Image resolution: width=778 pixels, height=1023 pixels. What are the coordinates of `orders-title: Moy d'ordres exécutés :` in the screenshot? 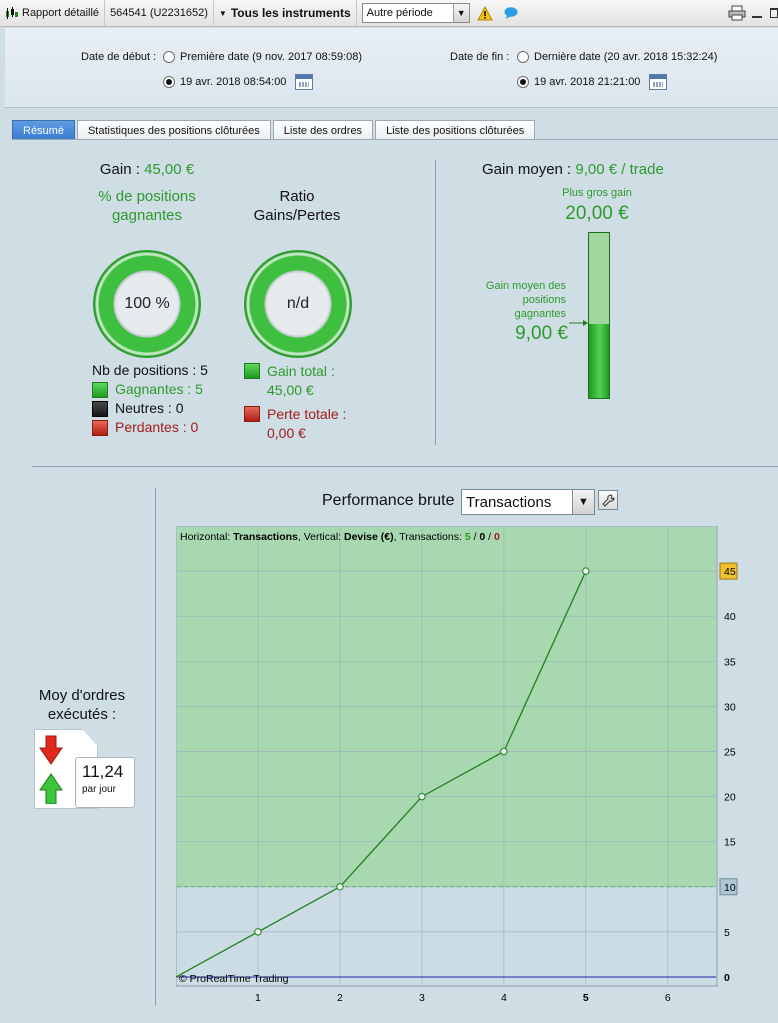 It's located at (82, 705).